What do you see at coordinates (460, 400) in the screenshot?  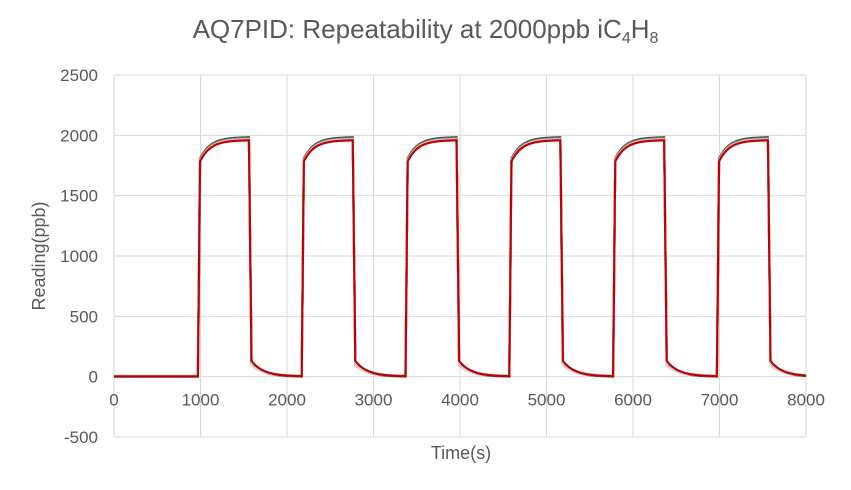 I see `x-tick-label: 4000` at bounding box center [460, 400].